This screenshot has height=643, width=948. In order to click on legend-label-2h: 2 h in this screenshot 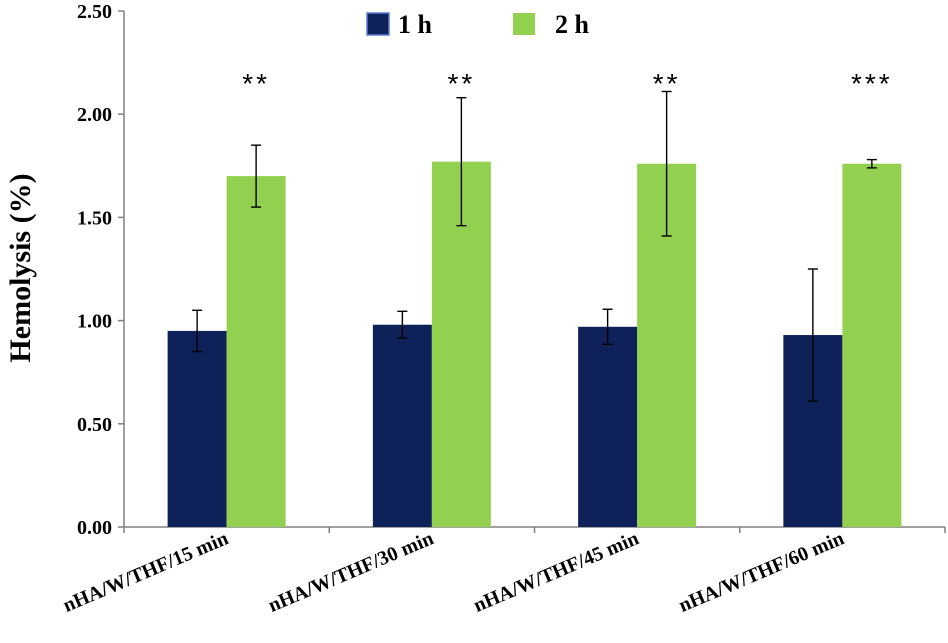, I will do `click(572, 24)`.